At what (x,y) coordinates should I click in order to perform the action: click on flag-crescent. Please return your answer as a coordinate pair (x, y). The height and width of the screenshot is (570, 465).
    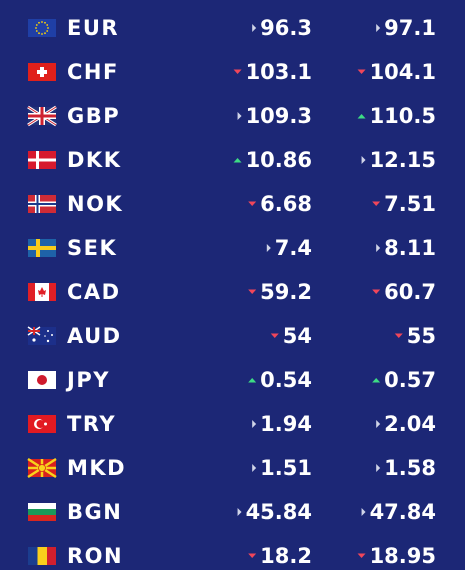
    Looking at the image, I should click on (40, 424).